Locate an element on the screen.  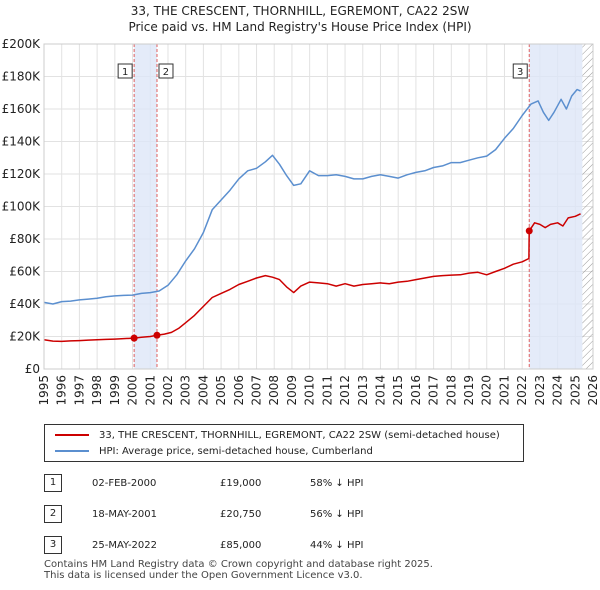
x-tick-label: 2024 is located at coordinates (558, 390).